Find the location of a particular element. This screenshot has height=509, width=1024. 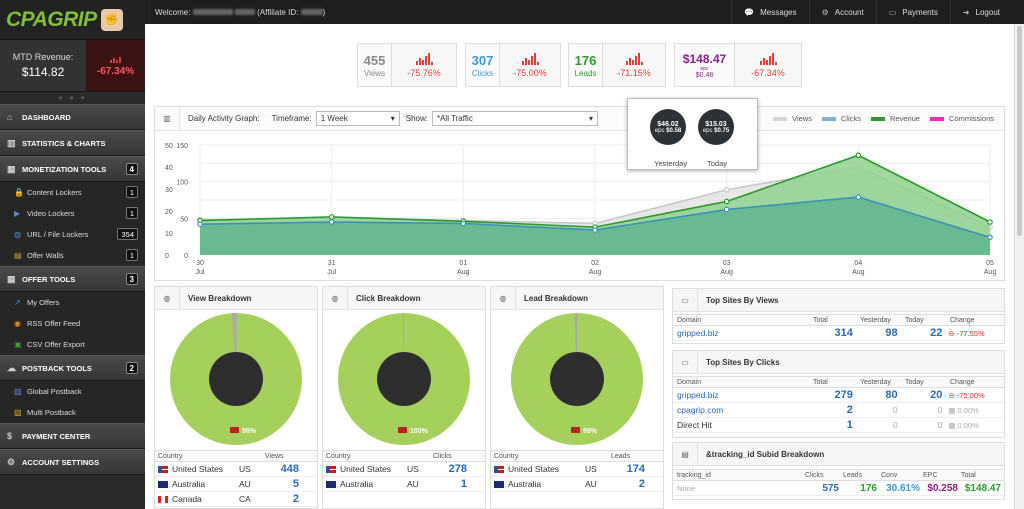

col-clicks: Clicks is located at coordinates (814, 475).